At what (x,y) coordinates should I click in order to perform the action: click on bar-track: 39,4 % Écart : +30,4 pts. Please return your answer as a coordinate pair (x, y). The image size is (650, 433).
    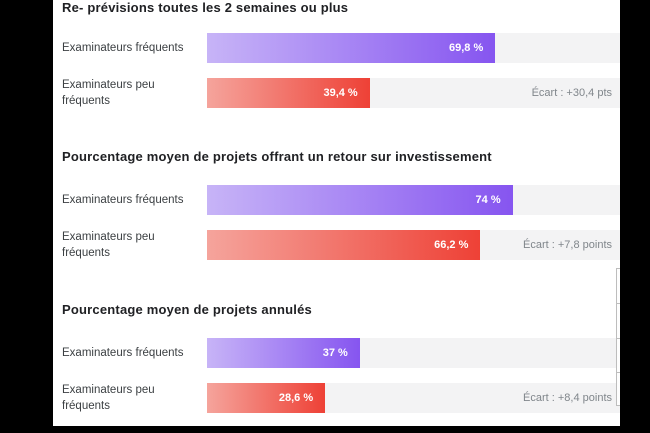
    Looking at the image, I should click on (413, 93).